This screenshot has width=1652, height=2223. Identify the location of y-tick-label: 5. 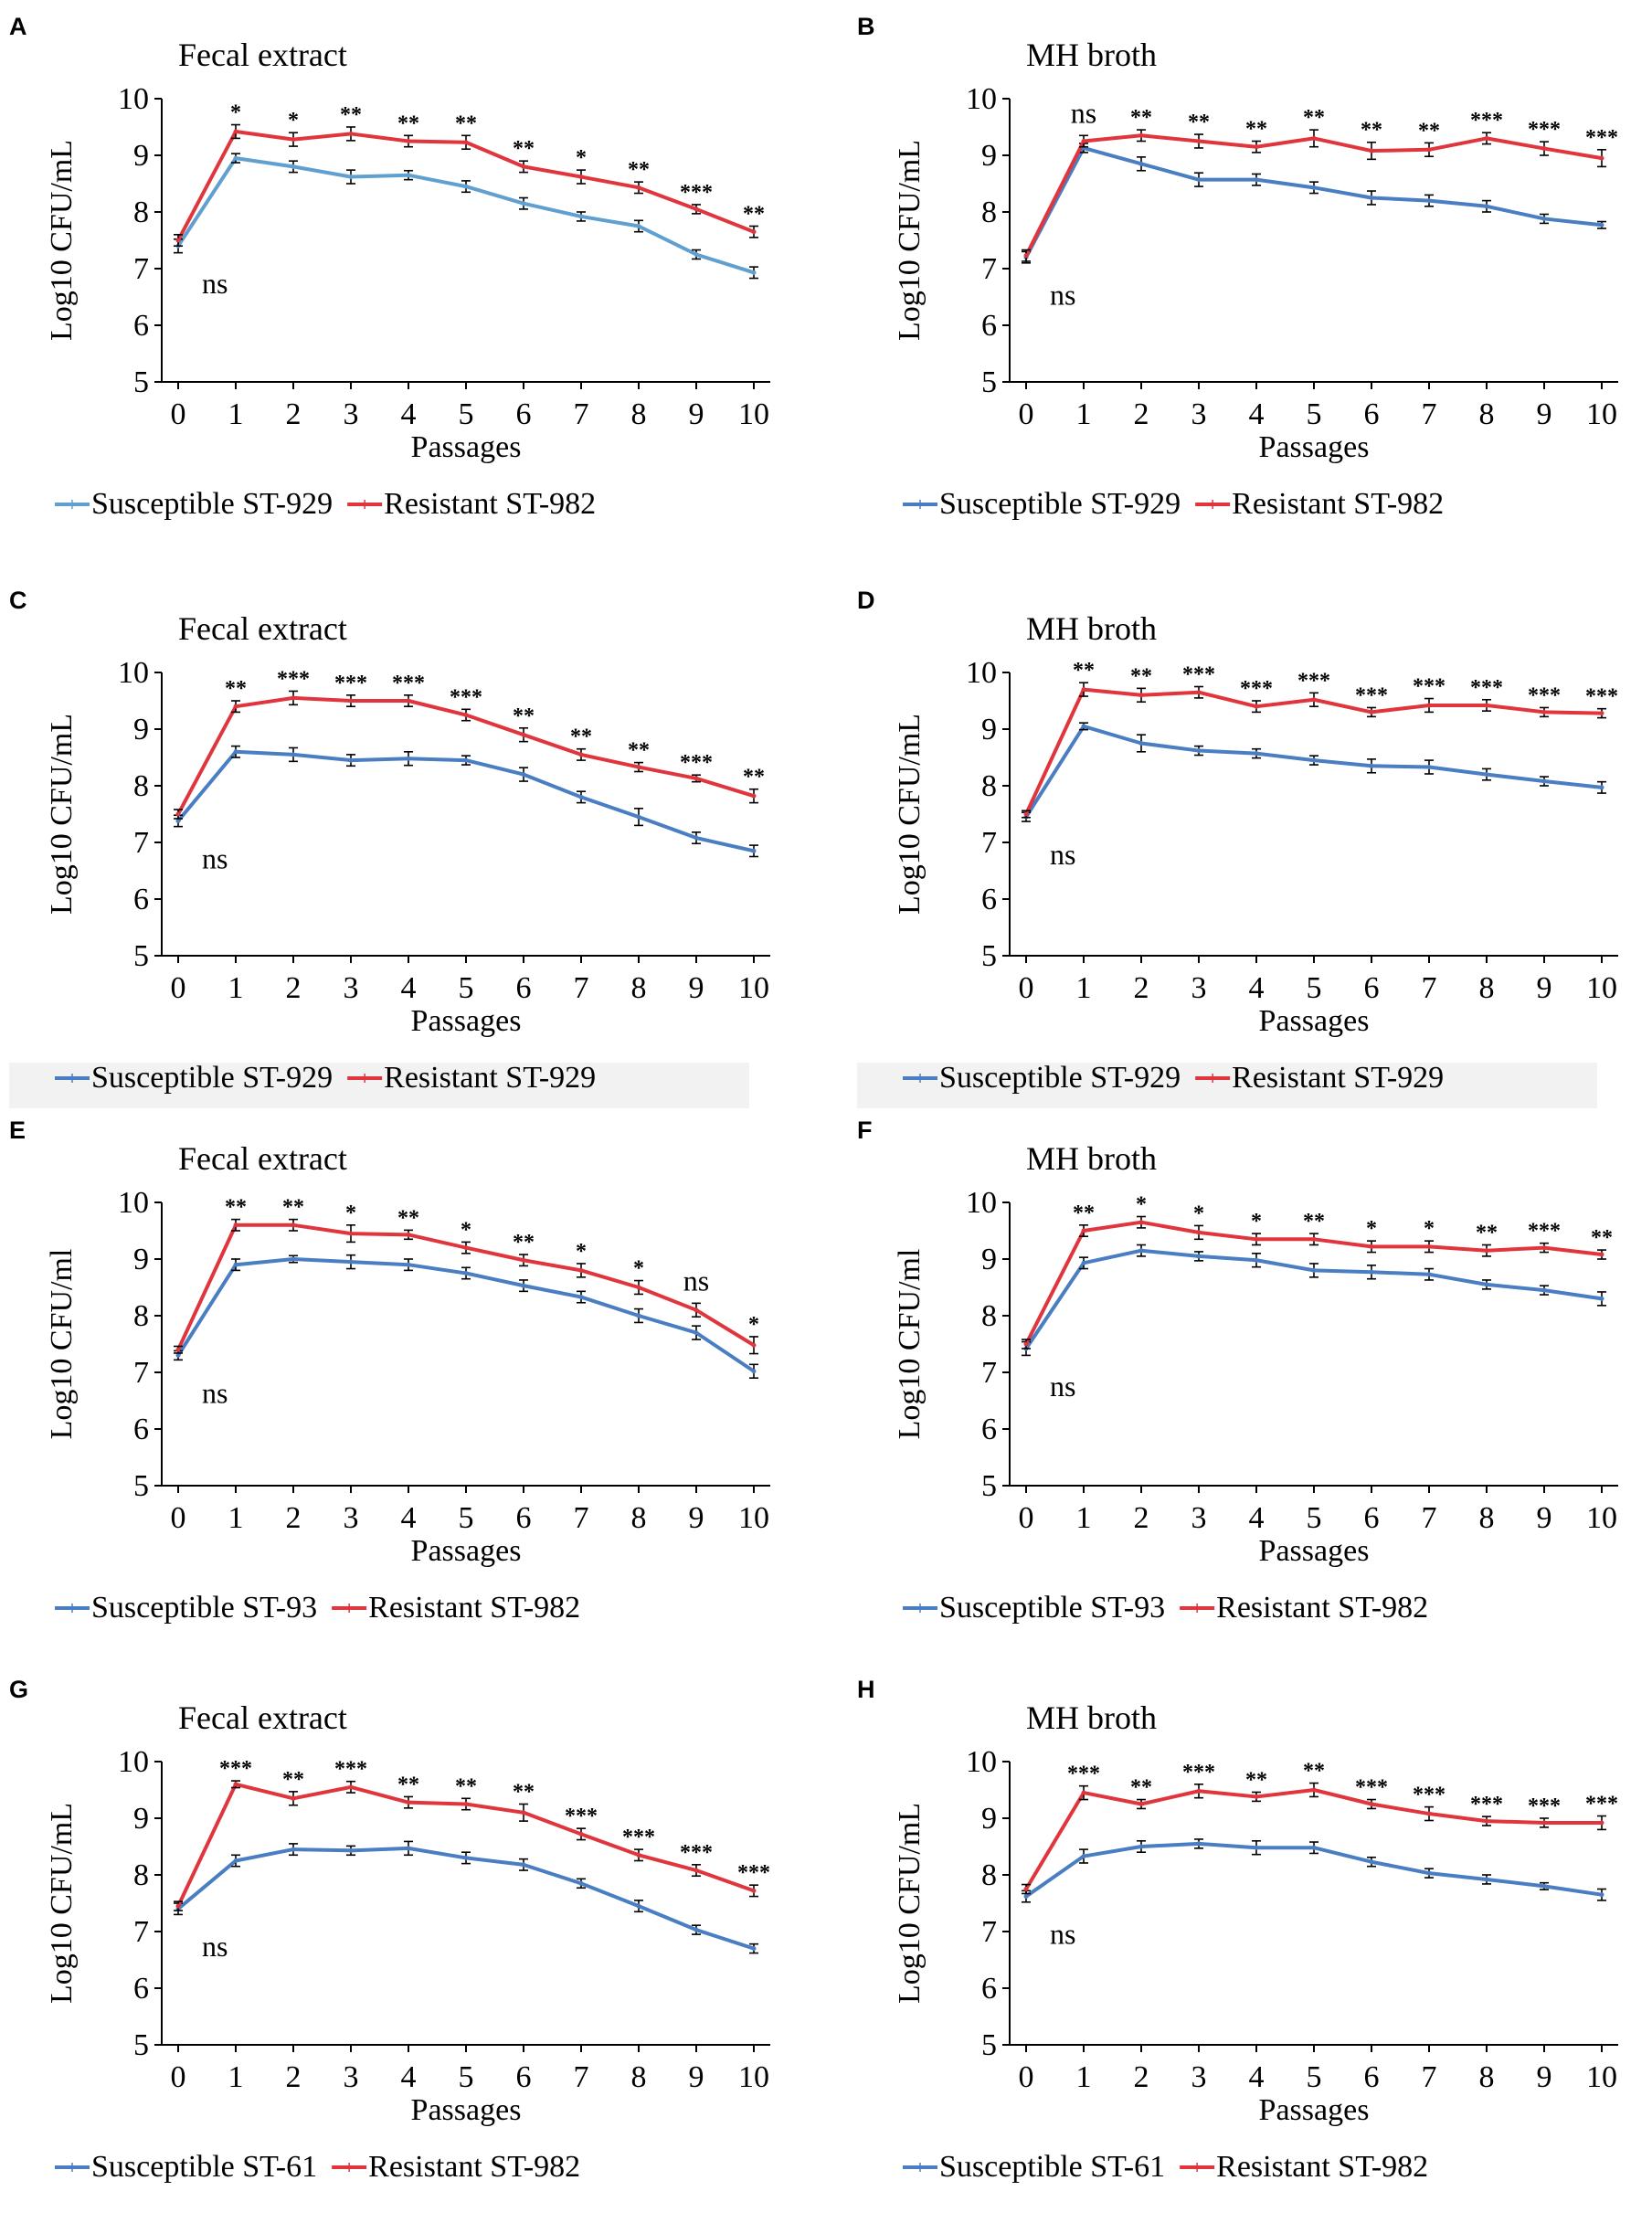
(989, 2045).